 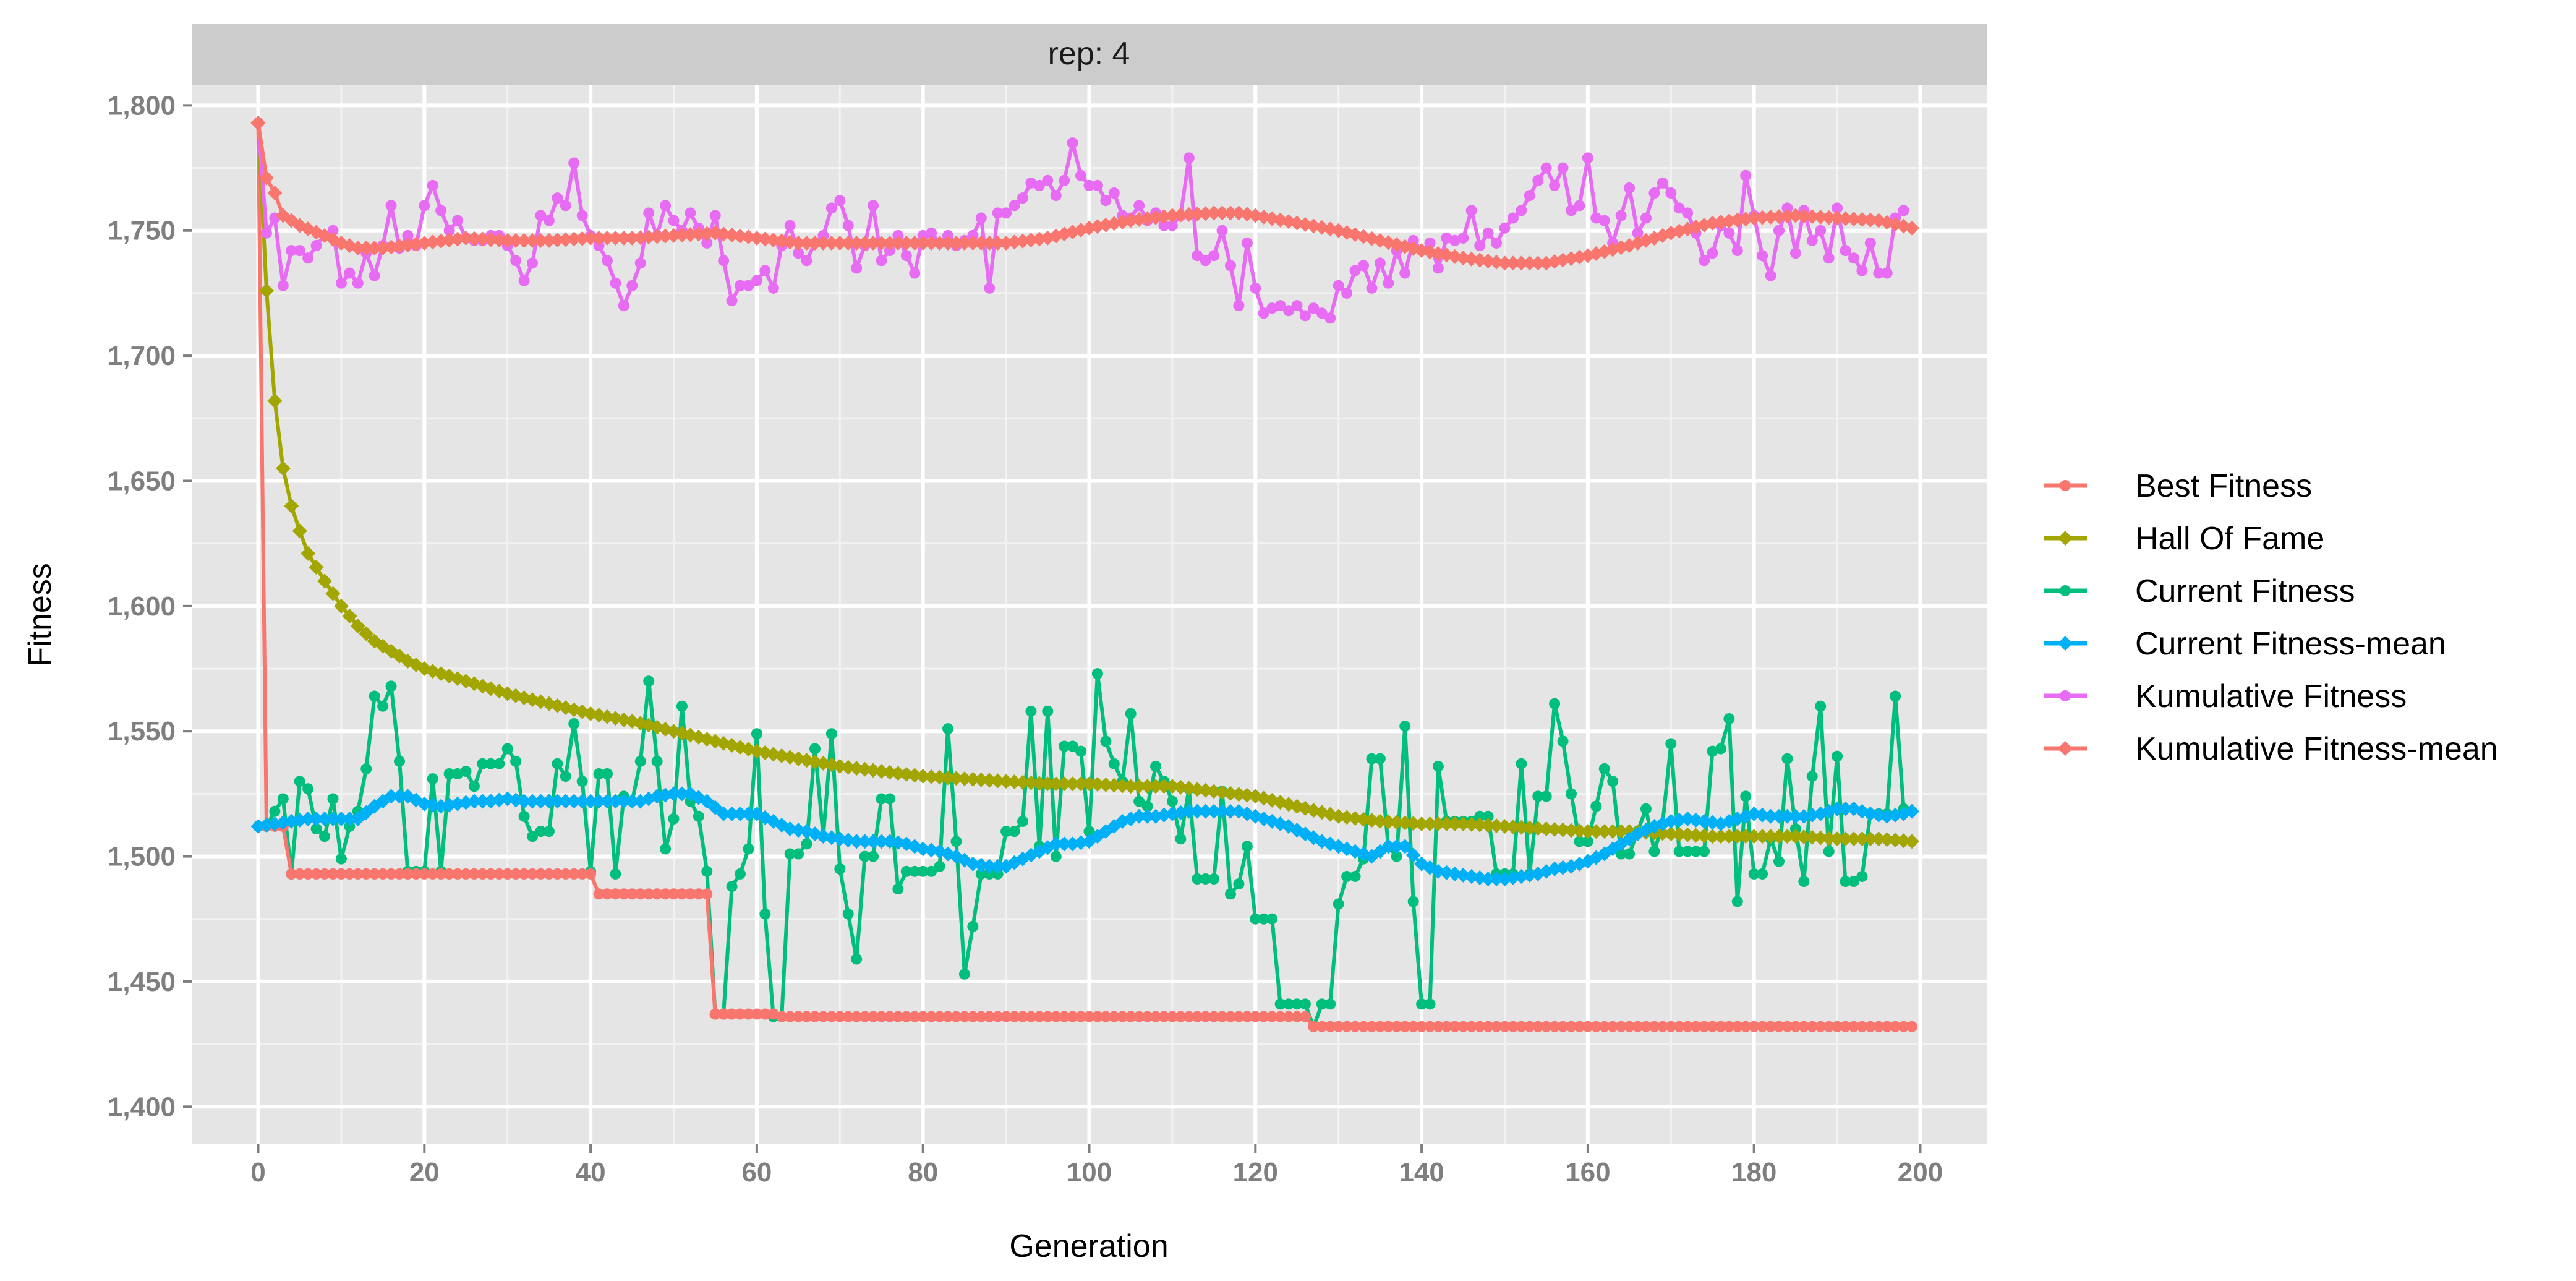 What do you see at coordinates (2065, 591) in the screenshot?
I see `legend-key-current-fitness` at bounding box center [2065, 591].